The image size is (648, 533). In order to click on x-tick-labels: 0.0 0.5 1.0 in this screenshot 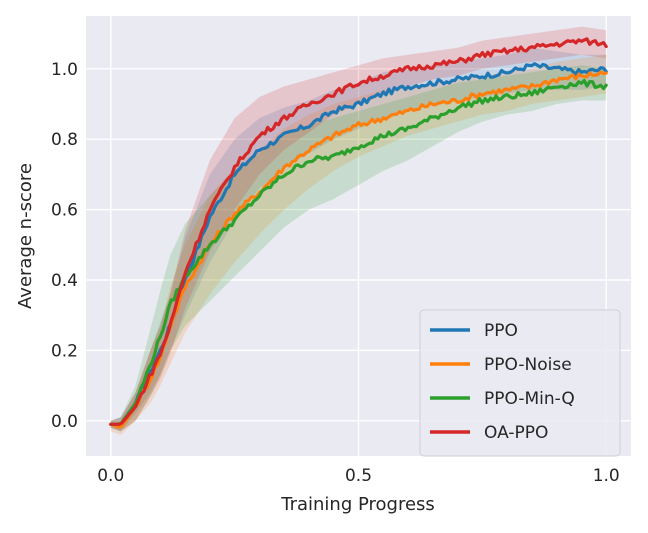, I will do `click(358, 476)`.